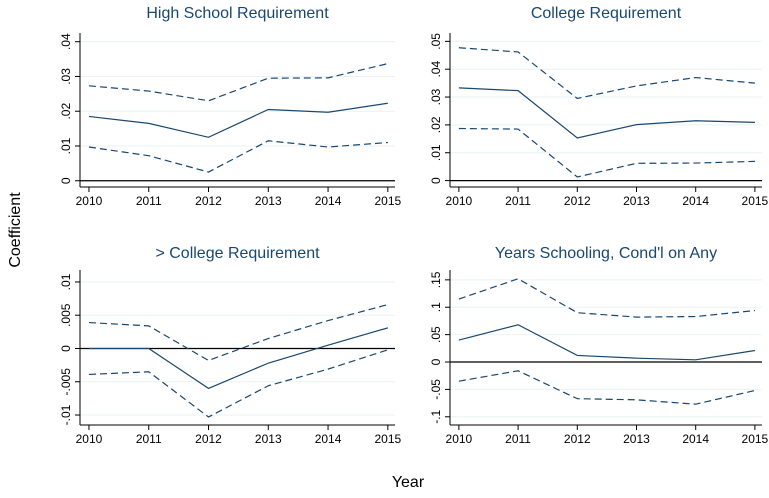 Image resolution: width=769 pixels, height=498 pixels. Describe the element at coordinates (436, 389) in the screenshot. I see `y-tick-label: -.05` at that location.